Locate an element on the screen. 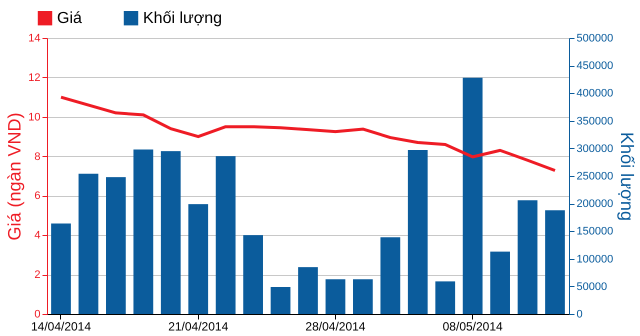 This screenshot has height=336, width=640. y-tick-label: 0 is located at coordinates (37, 314).